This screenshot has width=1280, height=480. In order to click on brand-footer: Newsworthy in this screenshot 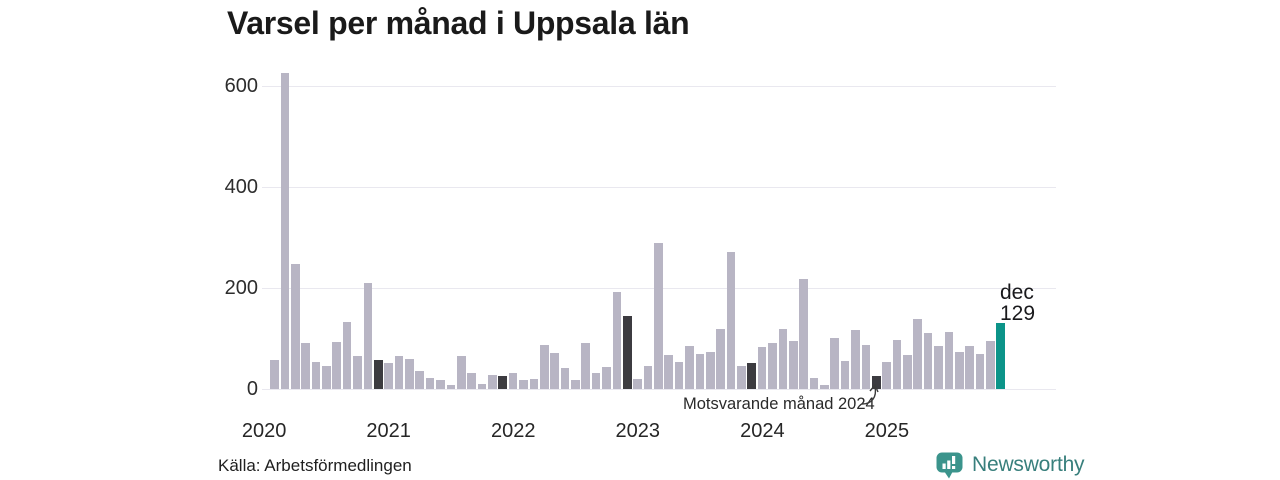, I will do `click(1010, 465)`.